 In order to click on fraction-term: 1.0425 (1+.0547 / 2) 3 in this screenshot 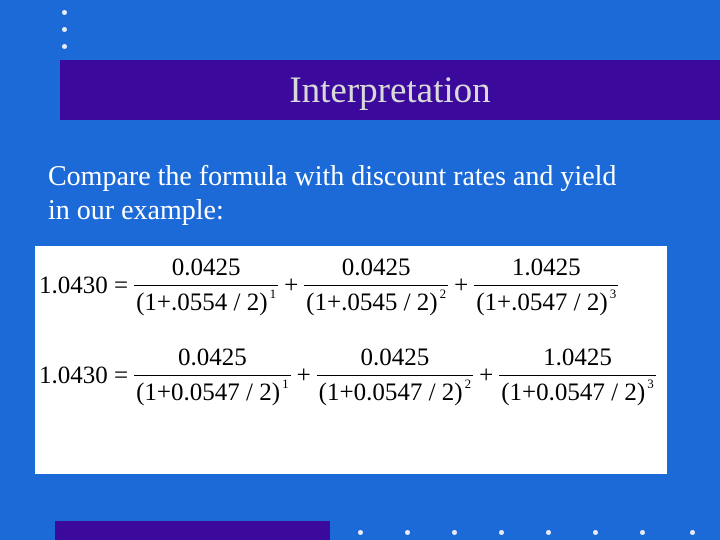, I will do `click(546, 285)`.